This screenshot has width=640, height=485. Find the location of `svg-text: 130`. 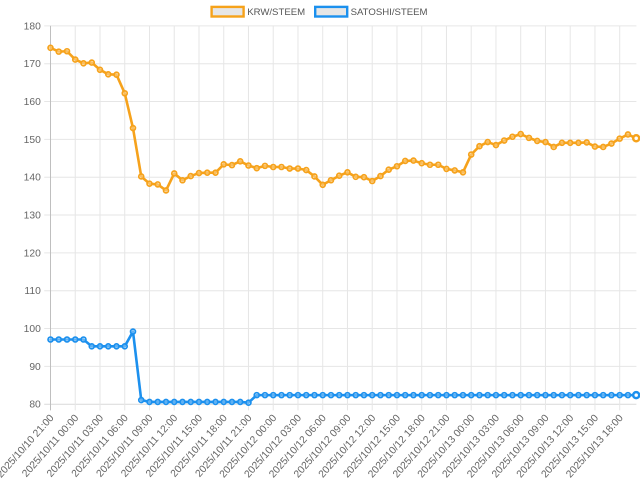

svg-text: 130 is located at coordinates (32, 215).